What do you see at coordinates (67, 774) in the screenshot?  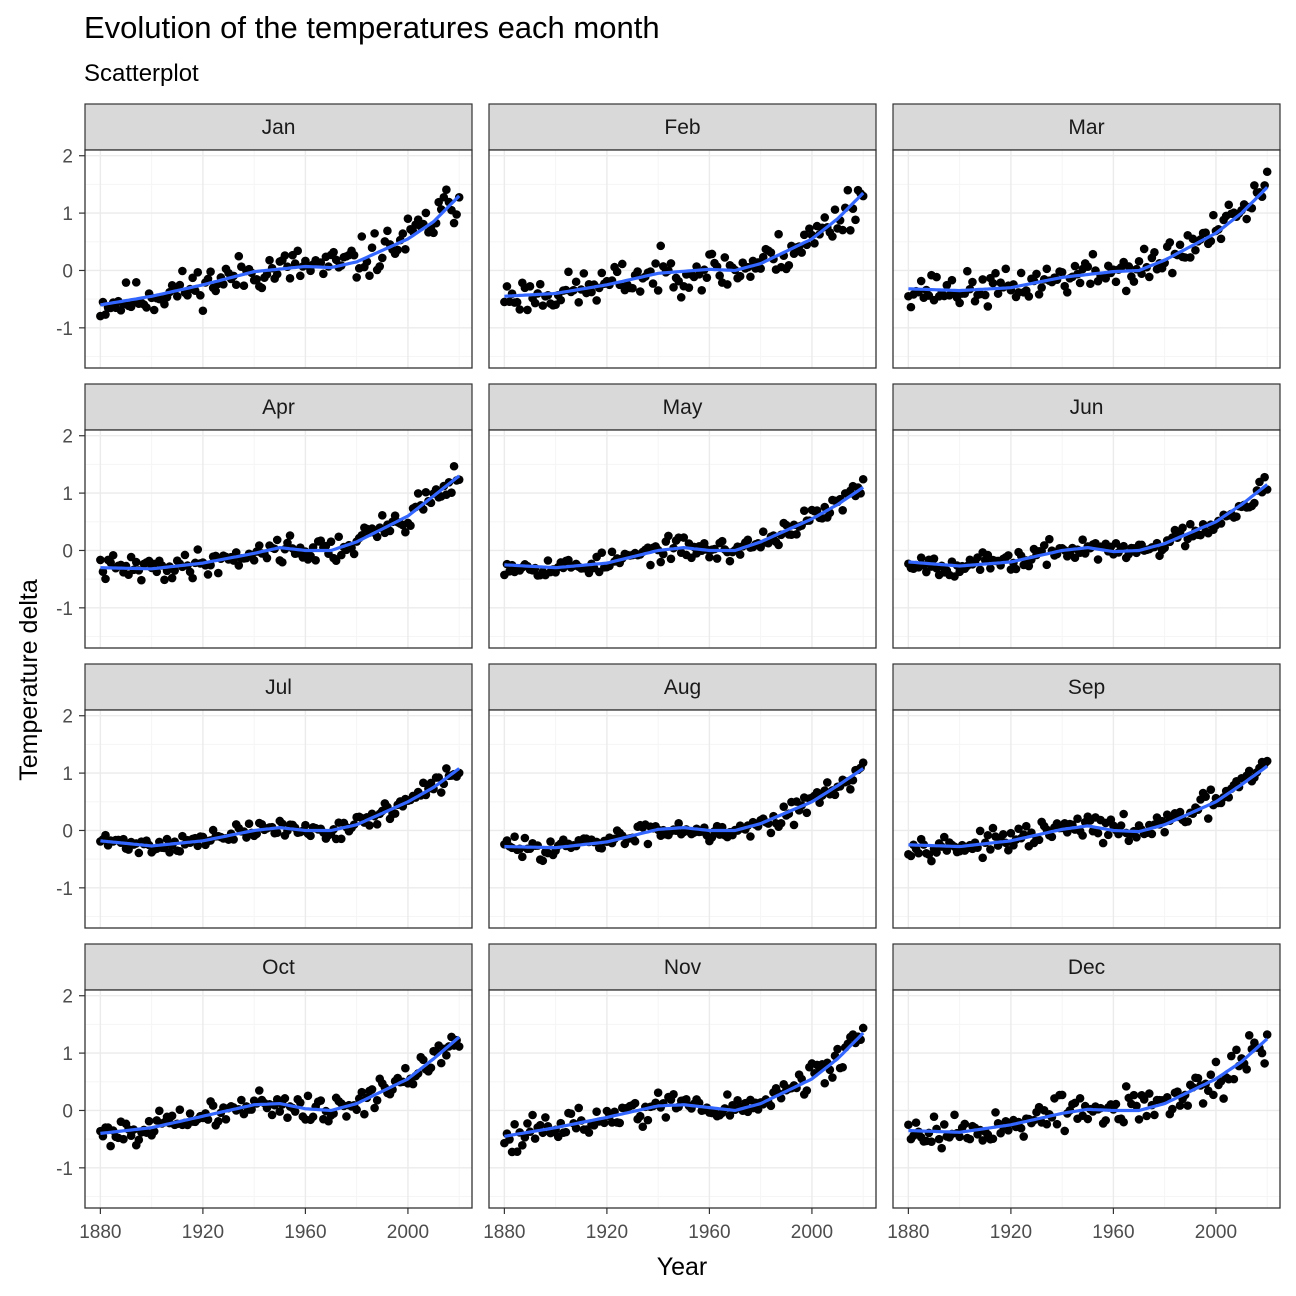 I see `y-tick-label: 1` at bounding box center [67, 774].